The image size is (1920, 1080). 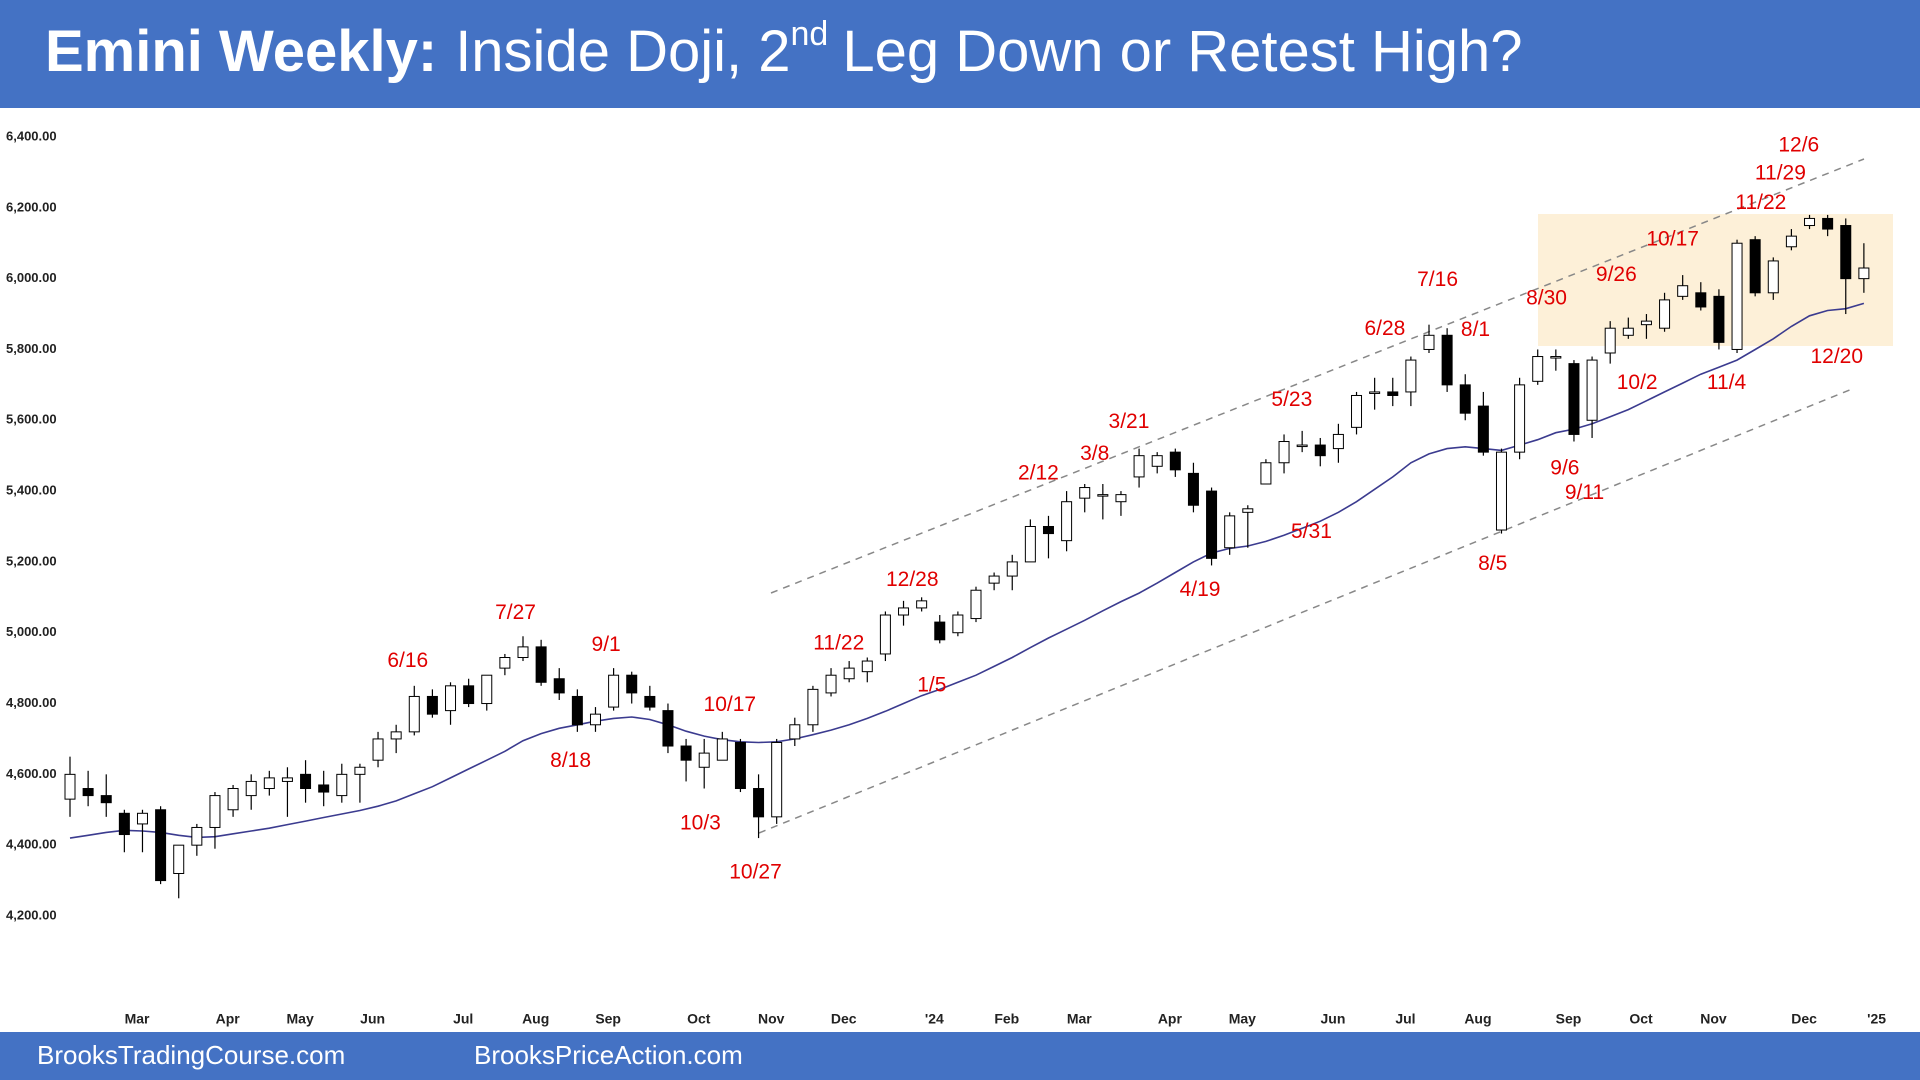 What do you see at coordinates (407, 660) in the screenshot?
I see `annotation: 6/16` at bounding box center [407, 660].